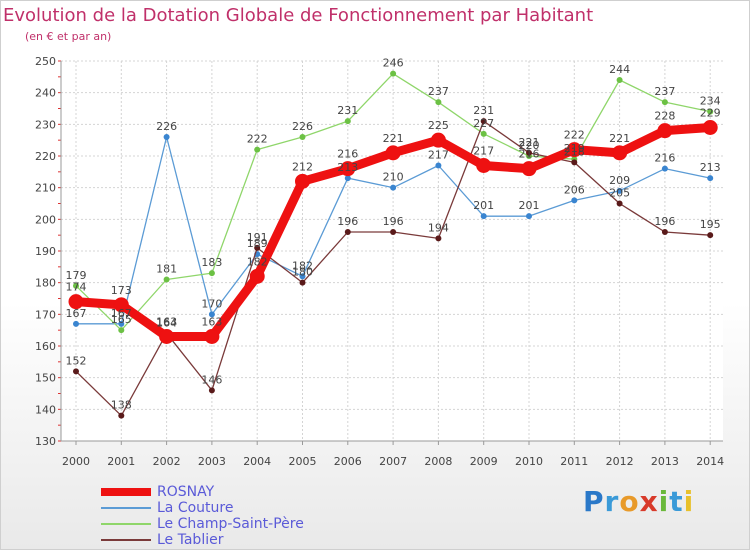 This screenshot has width=750, height=550. I want to click on data-label: 138, so click(121, 405).